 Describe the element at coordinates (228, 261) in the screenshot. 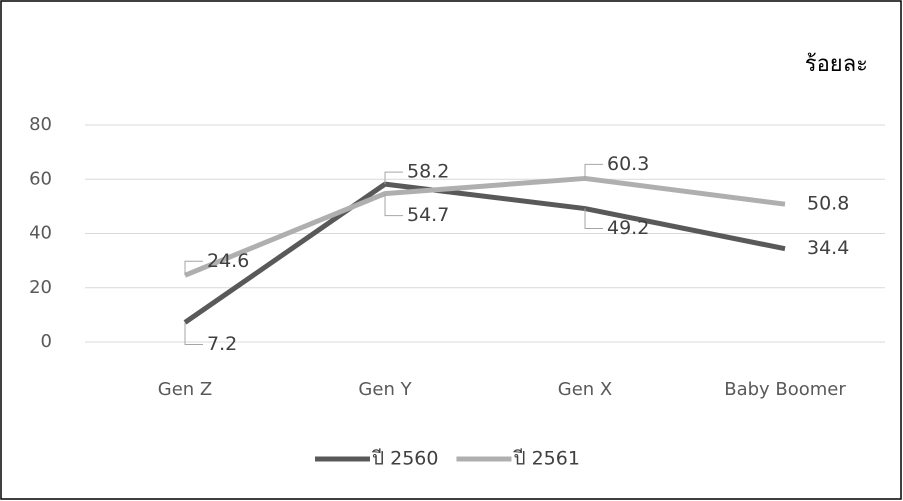

I see `data-label: 24.6` at that location.